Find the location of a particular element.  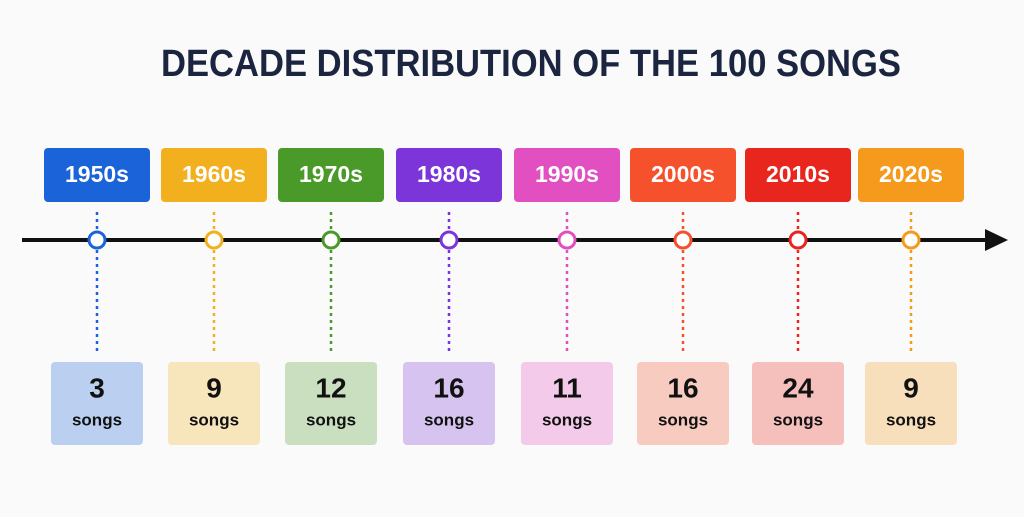

decade-label: 1970s is located at coordinates (331, 174).